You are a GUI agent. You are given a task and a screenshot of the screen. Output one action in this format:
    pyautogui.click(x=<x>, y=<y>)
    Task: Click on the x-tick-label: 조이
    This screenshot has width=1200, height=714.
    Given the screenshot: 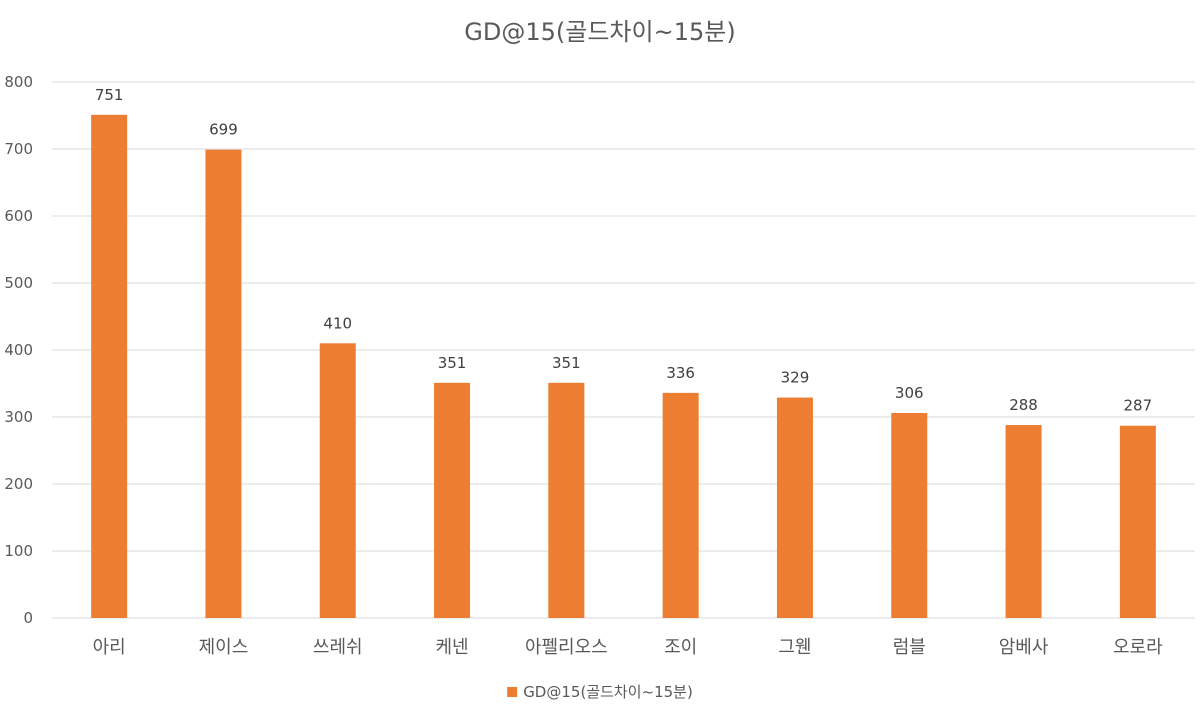 What is the action you would take?
    pyautogui.click(x=680, y=647)
    